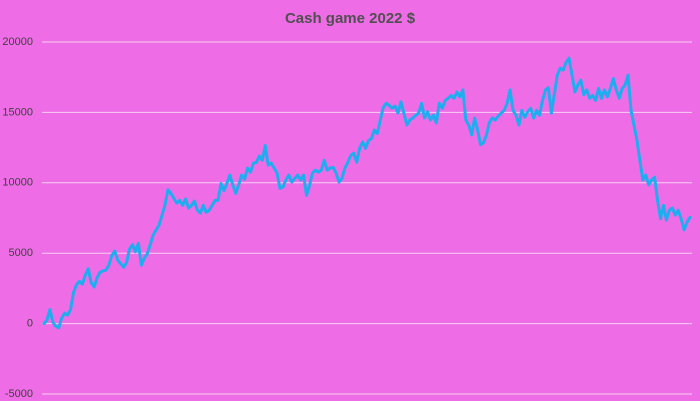 Image resolution: width=700 pixels, height=401 pixels. Describe the element at coordinates (17, 183) in the screenshot. I see `y-tick-label: 10000` at that location.